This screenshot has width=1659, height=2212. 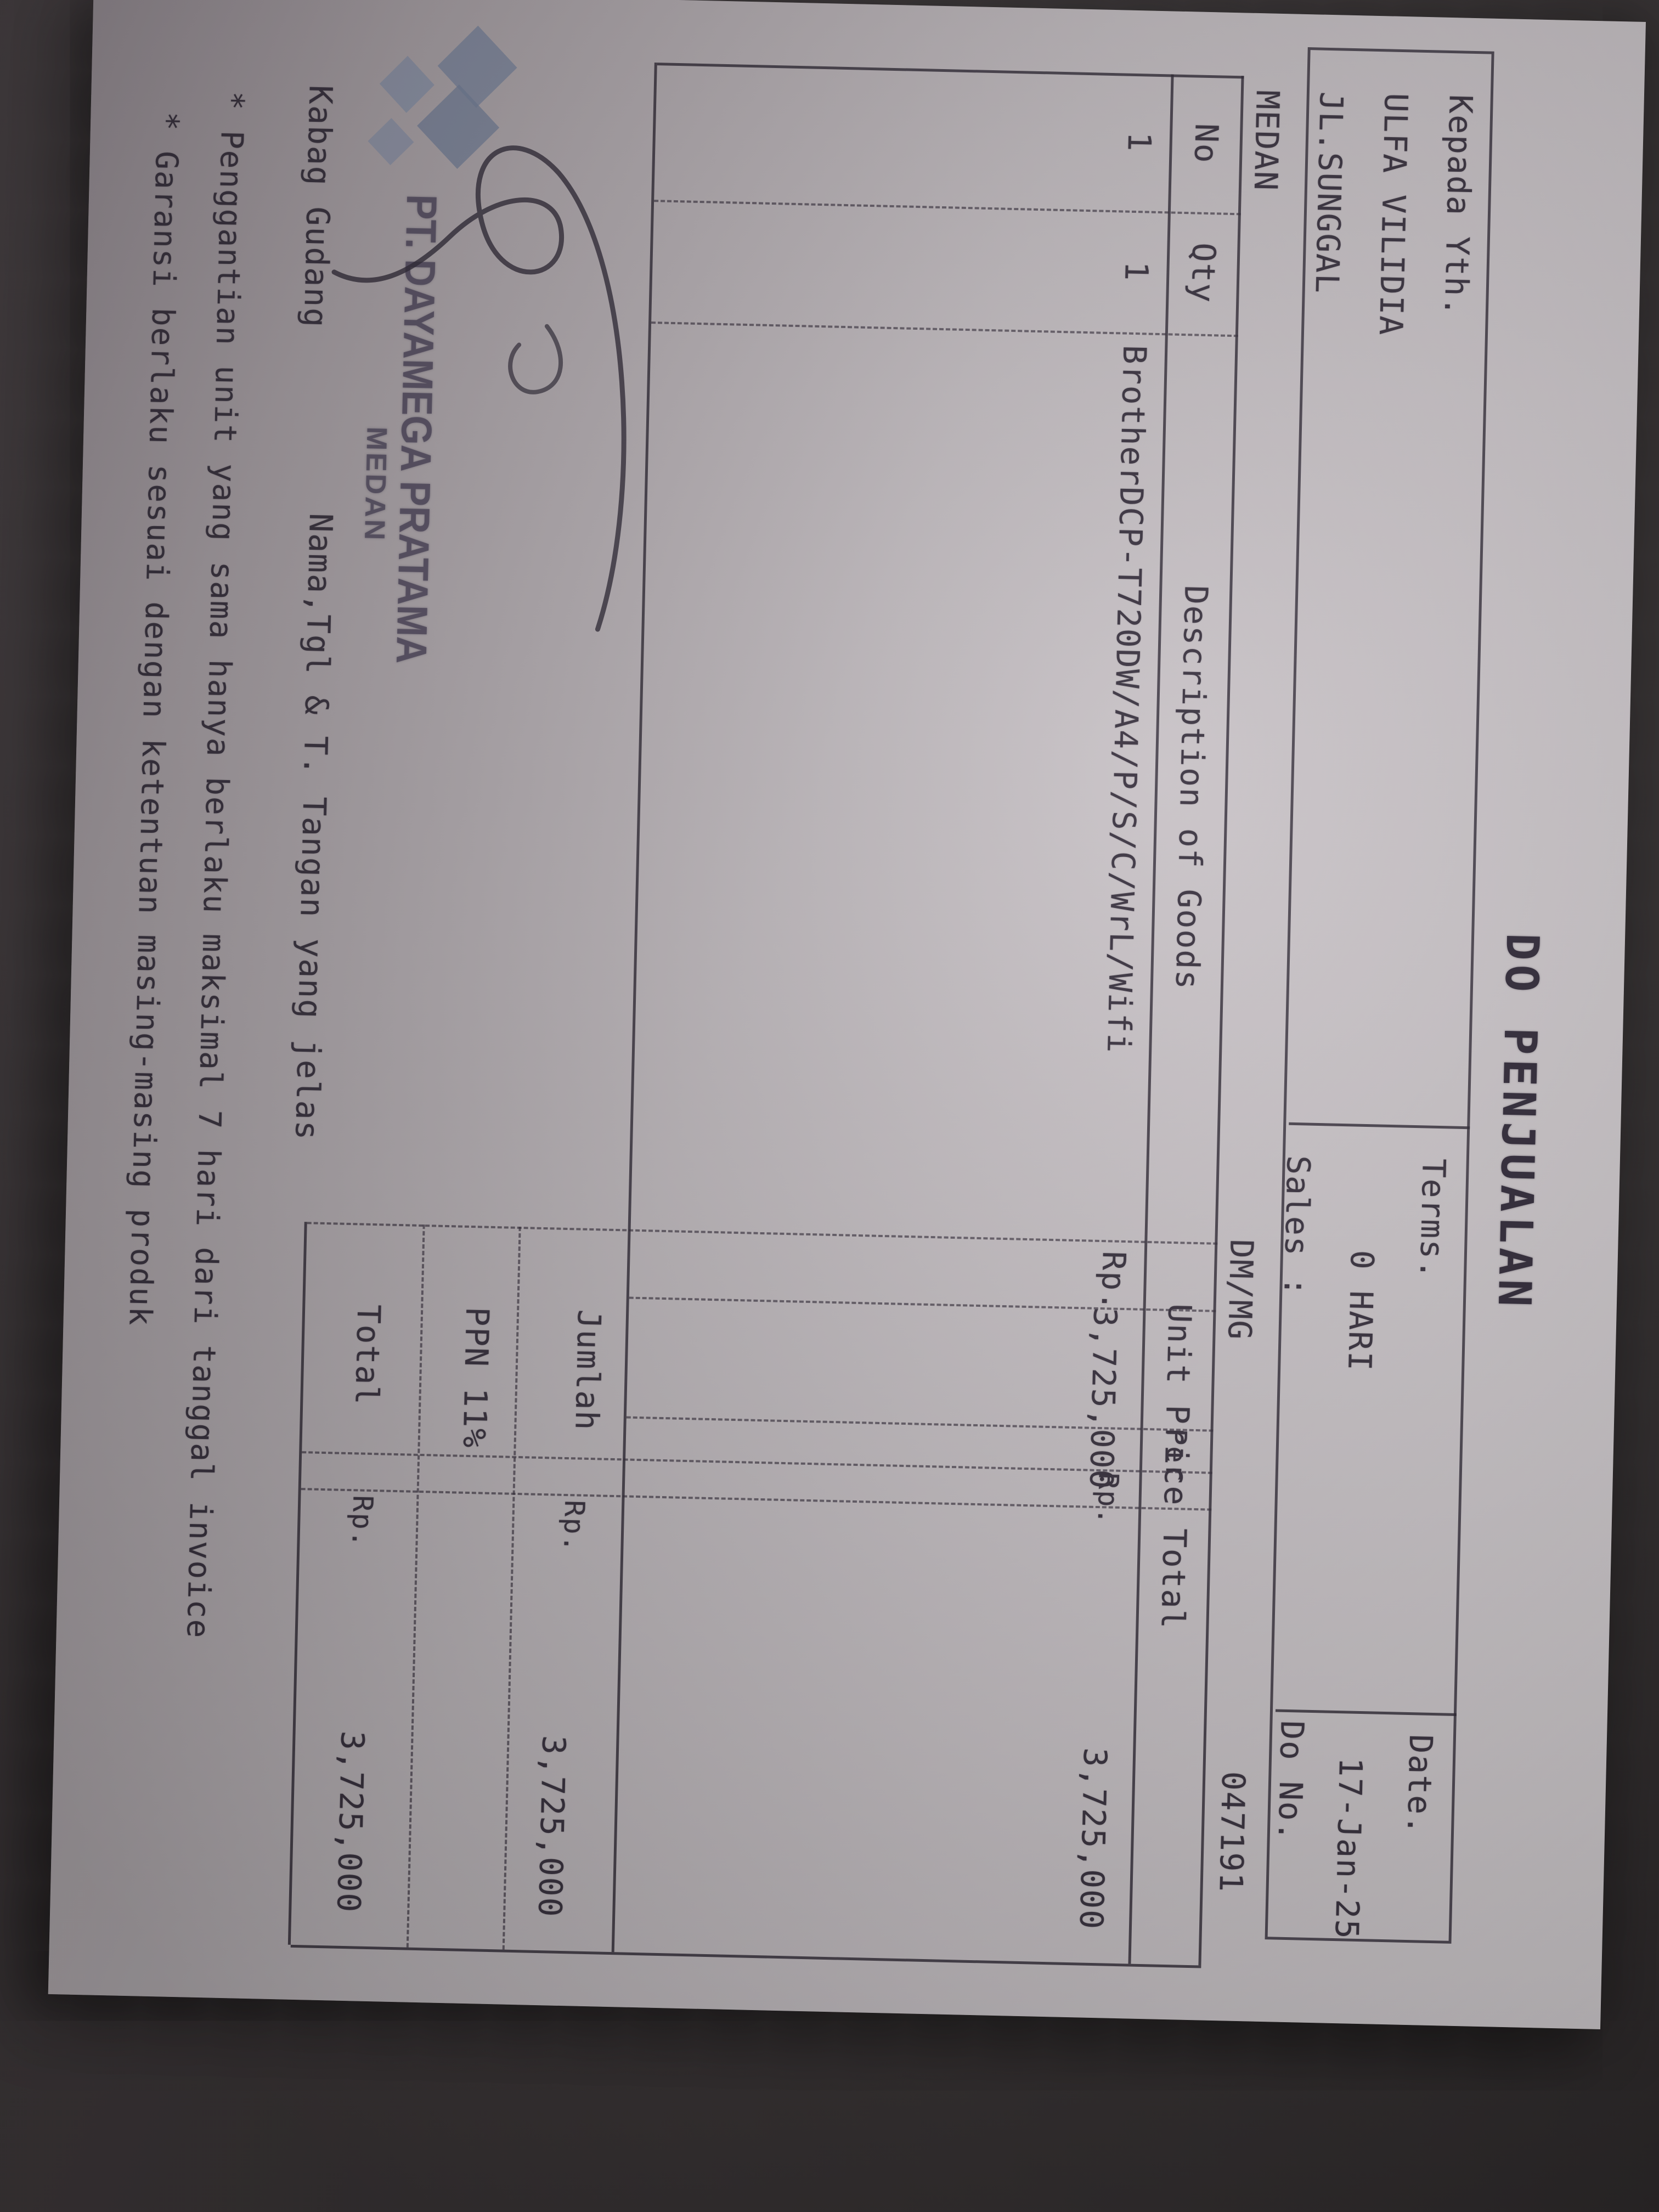 What do you see at coordinates (552, 1826) in the screenshot?
I see `summary-amount-jumlah: 3,725,000` at bounding box center [552, 1826].